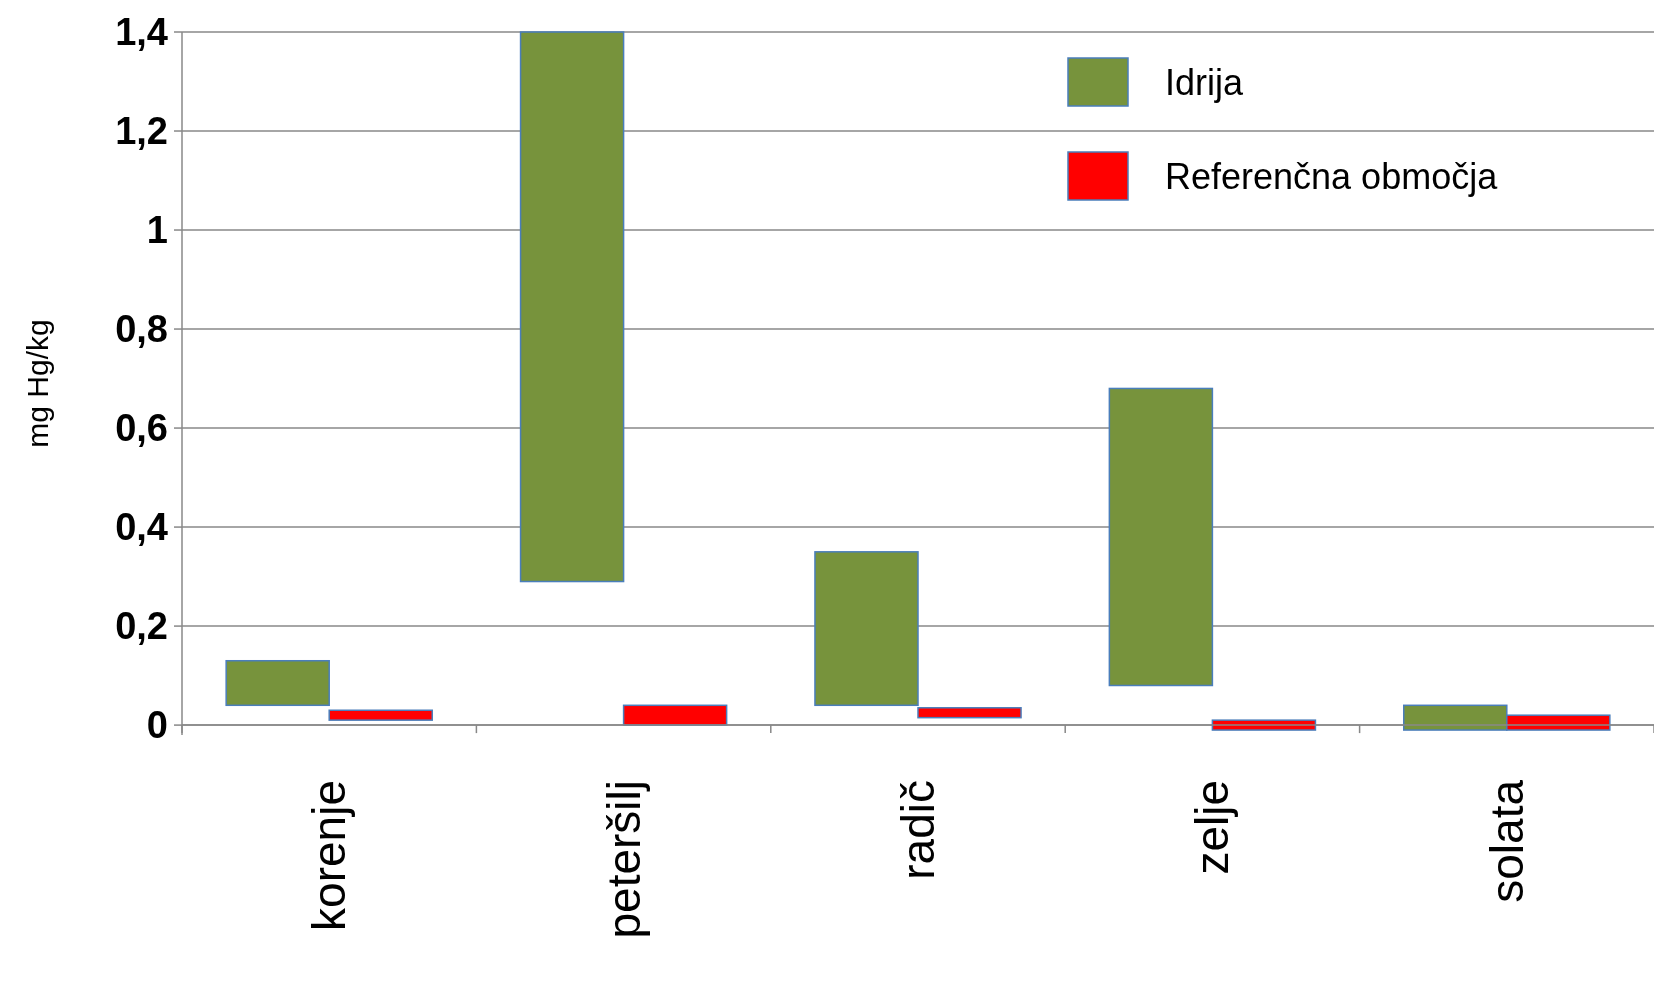 The height and width of the screenshot is (989, 1654). I want to click on x-tick-label: korenje, so click(329, 855).